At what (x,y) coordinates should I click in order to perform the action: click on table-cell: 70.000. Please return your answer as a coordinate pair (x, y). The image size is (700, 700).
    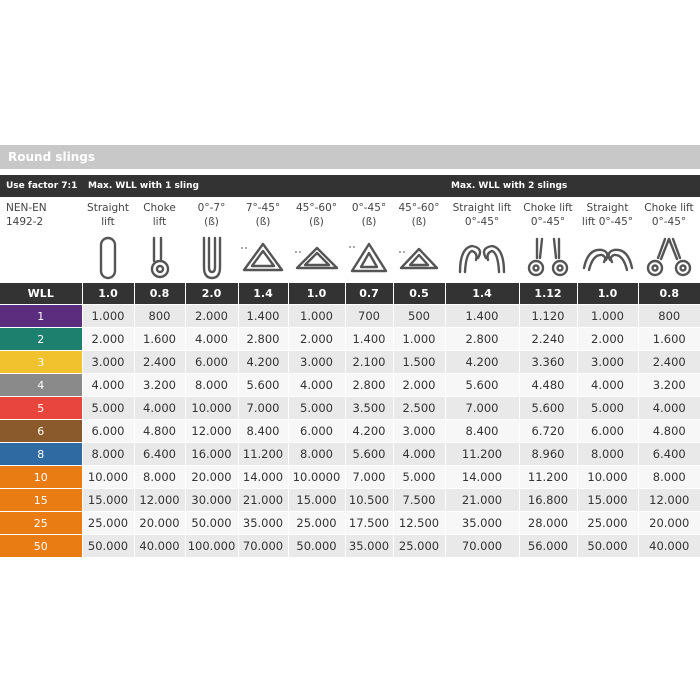
    Looking at the image, I should click on (481, 545).